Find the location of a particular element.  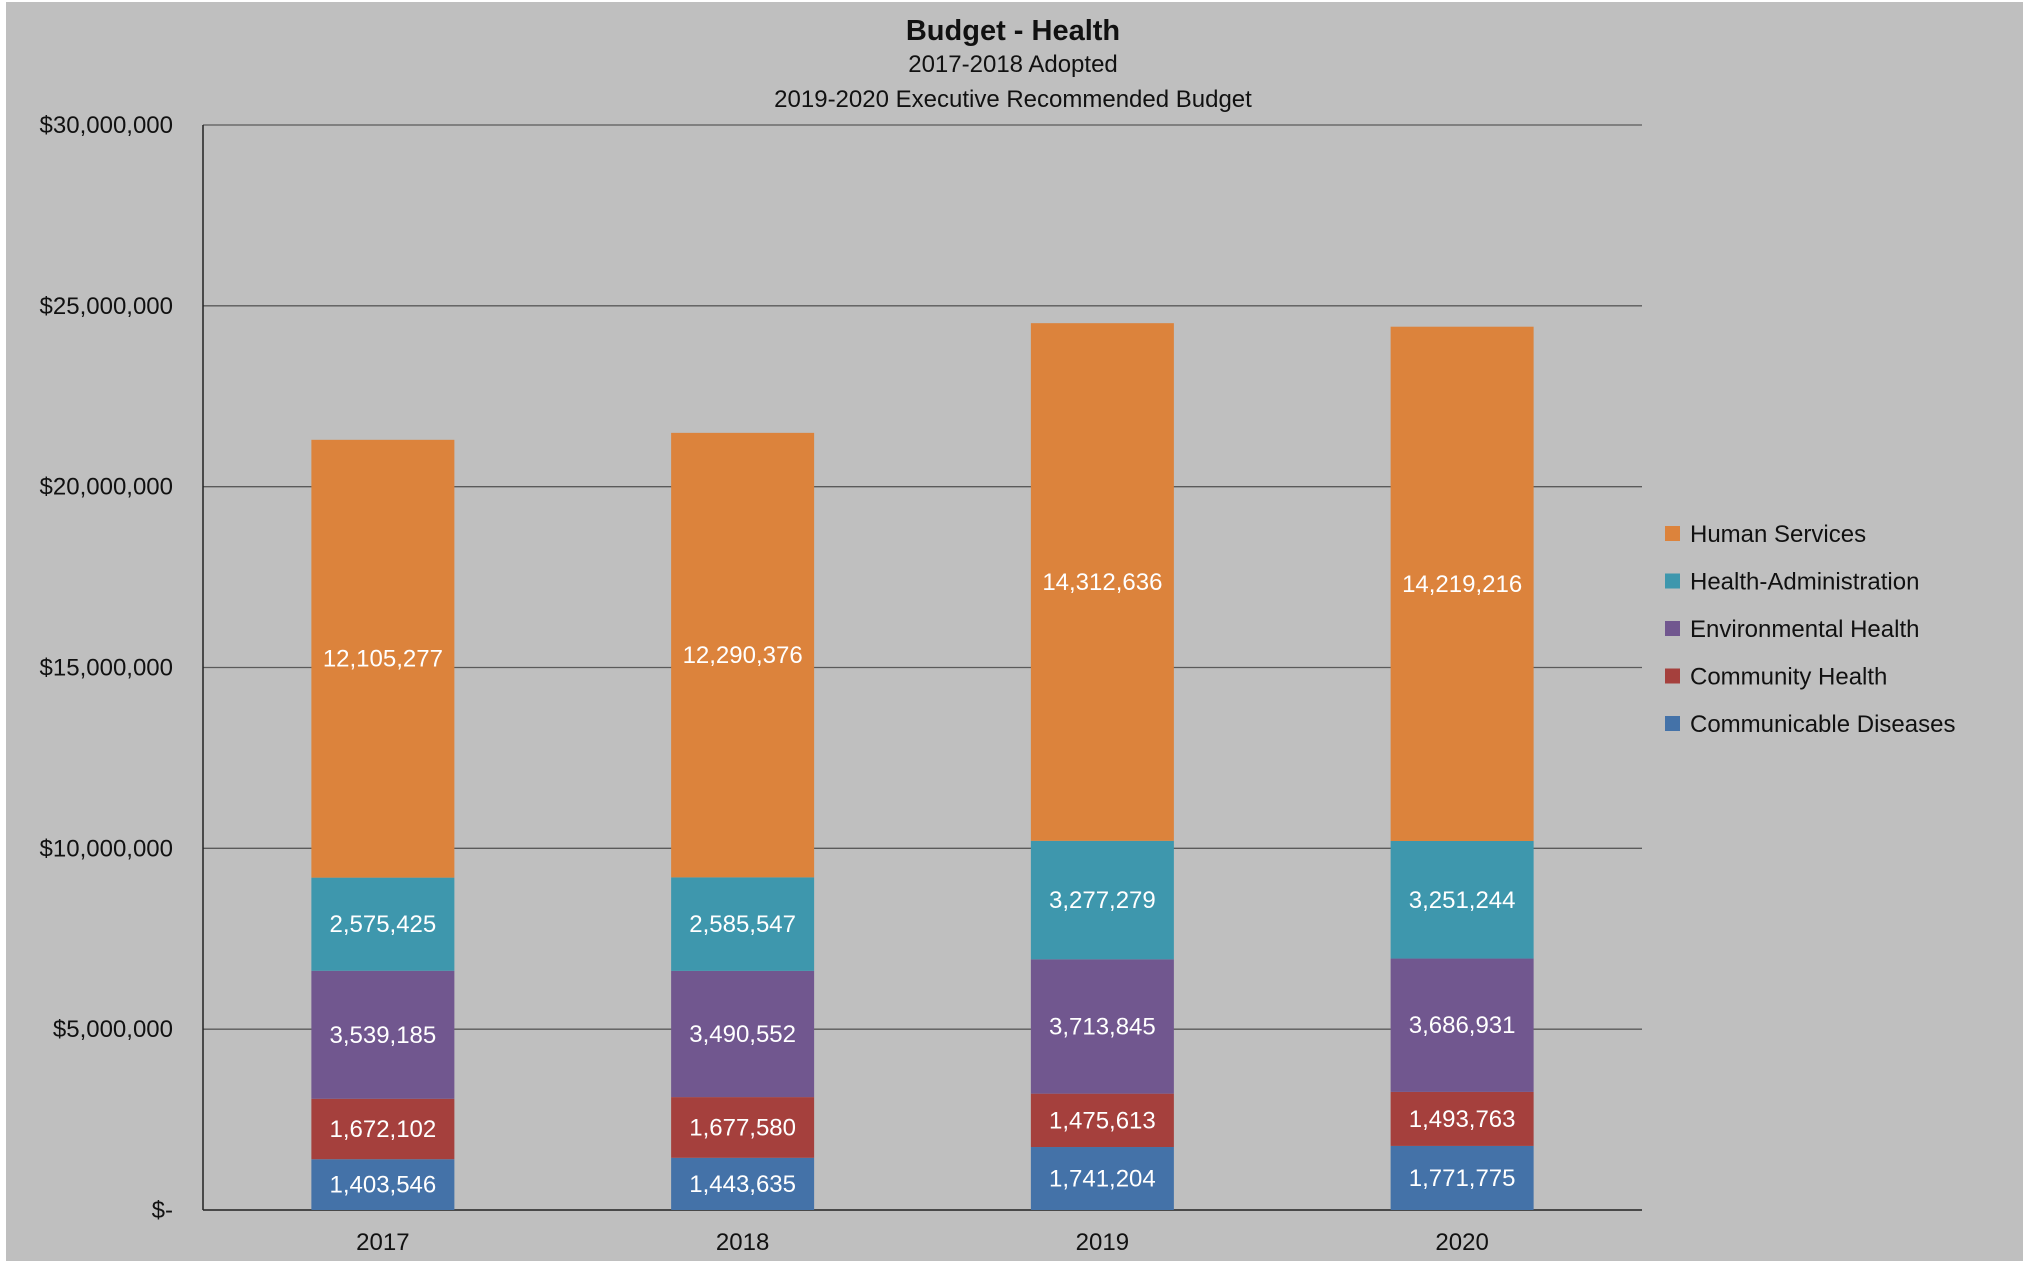

legend-label: Human Services is located at coordinates (1778, 534).